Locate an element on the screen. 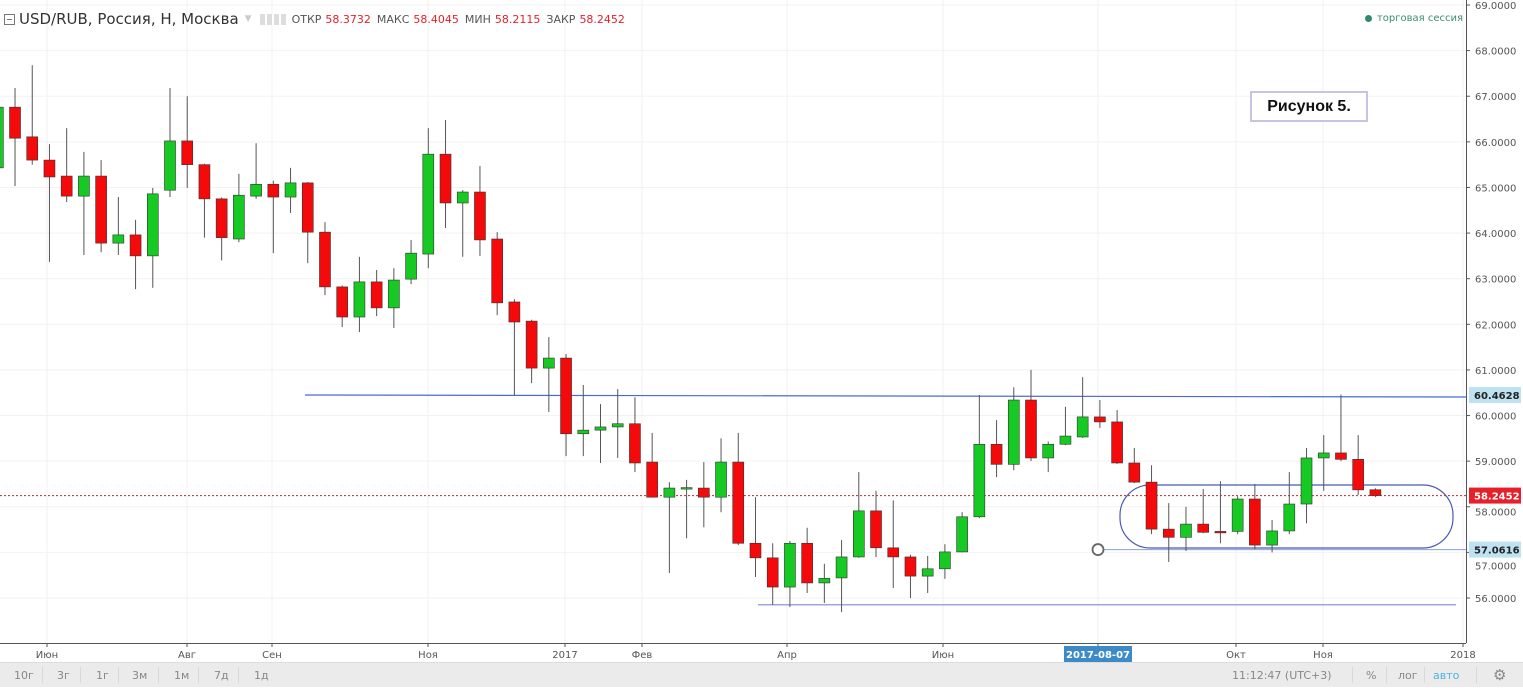 The image size is (1523, 688). x-tick-label: Июн is located at coordinates (47, 655).